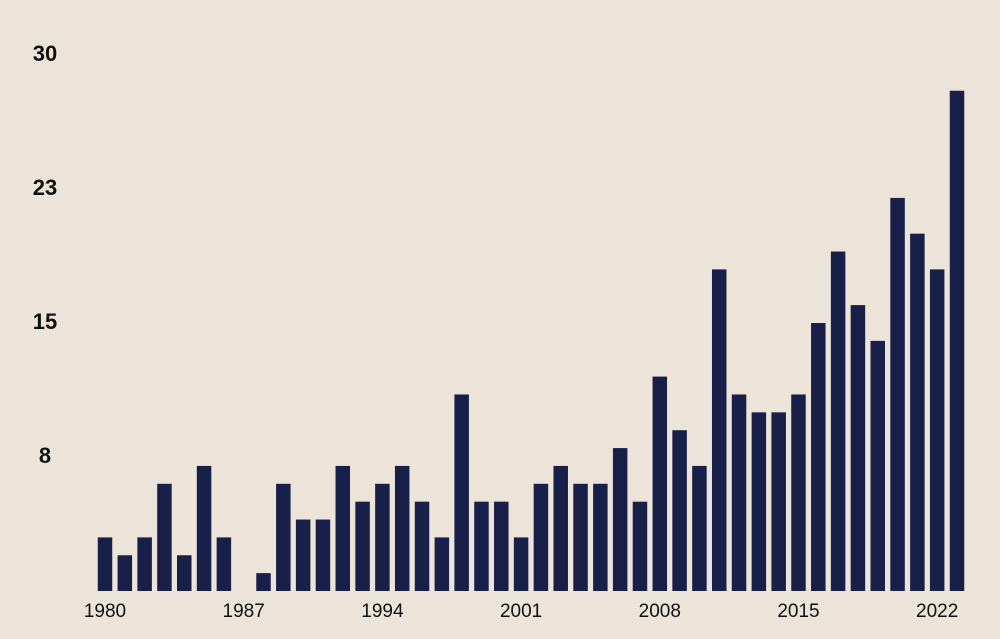 This screenshot has height=639, width=1000. I want to click on x-tick-label: 2008, so click(660, 611).